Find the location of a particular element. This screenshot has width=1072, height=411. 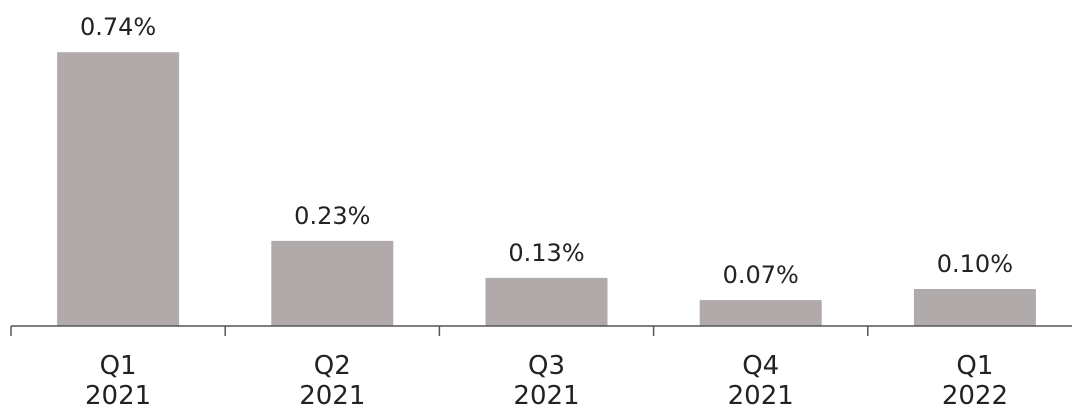

data-label: 0.74% is located at coordinates (118, 27).